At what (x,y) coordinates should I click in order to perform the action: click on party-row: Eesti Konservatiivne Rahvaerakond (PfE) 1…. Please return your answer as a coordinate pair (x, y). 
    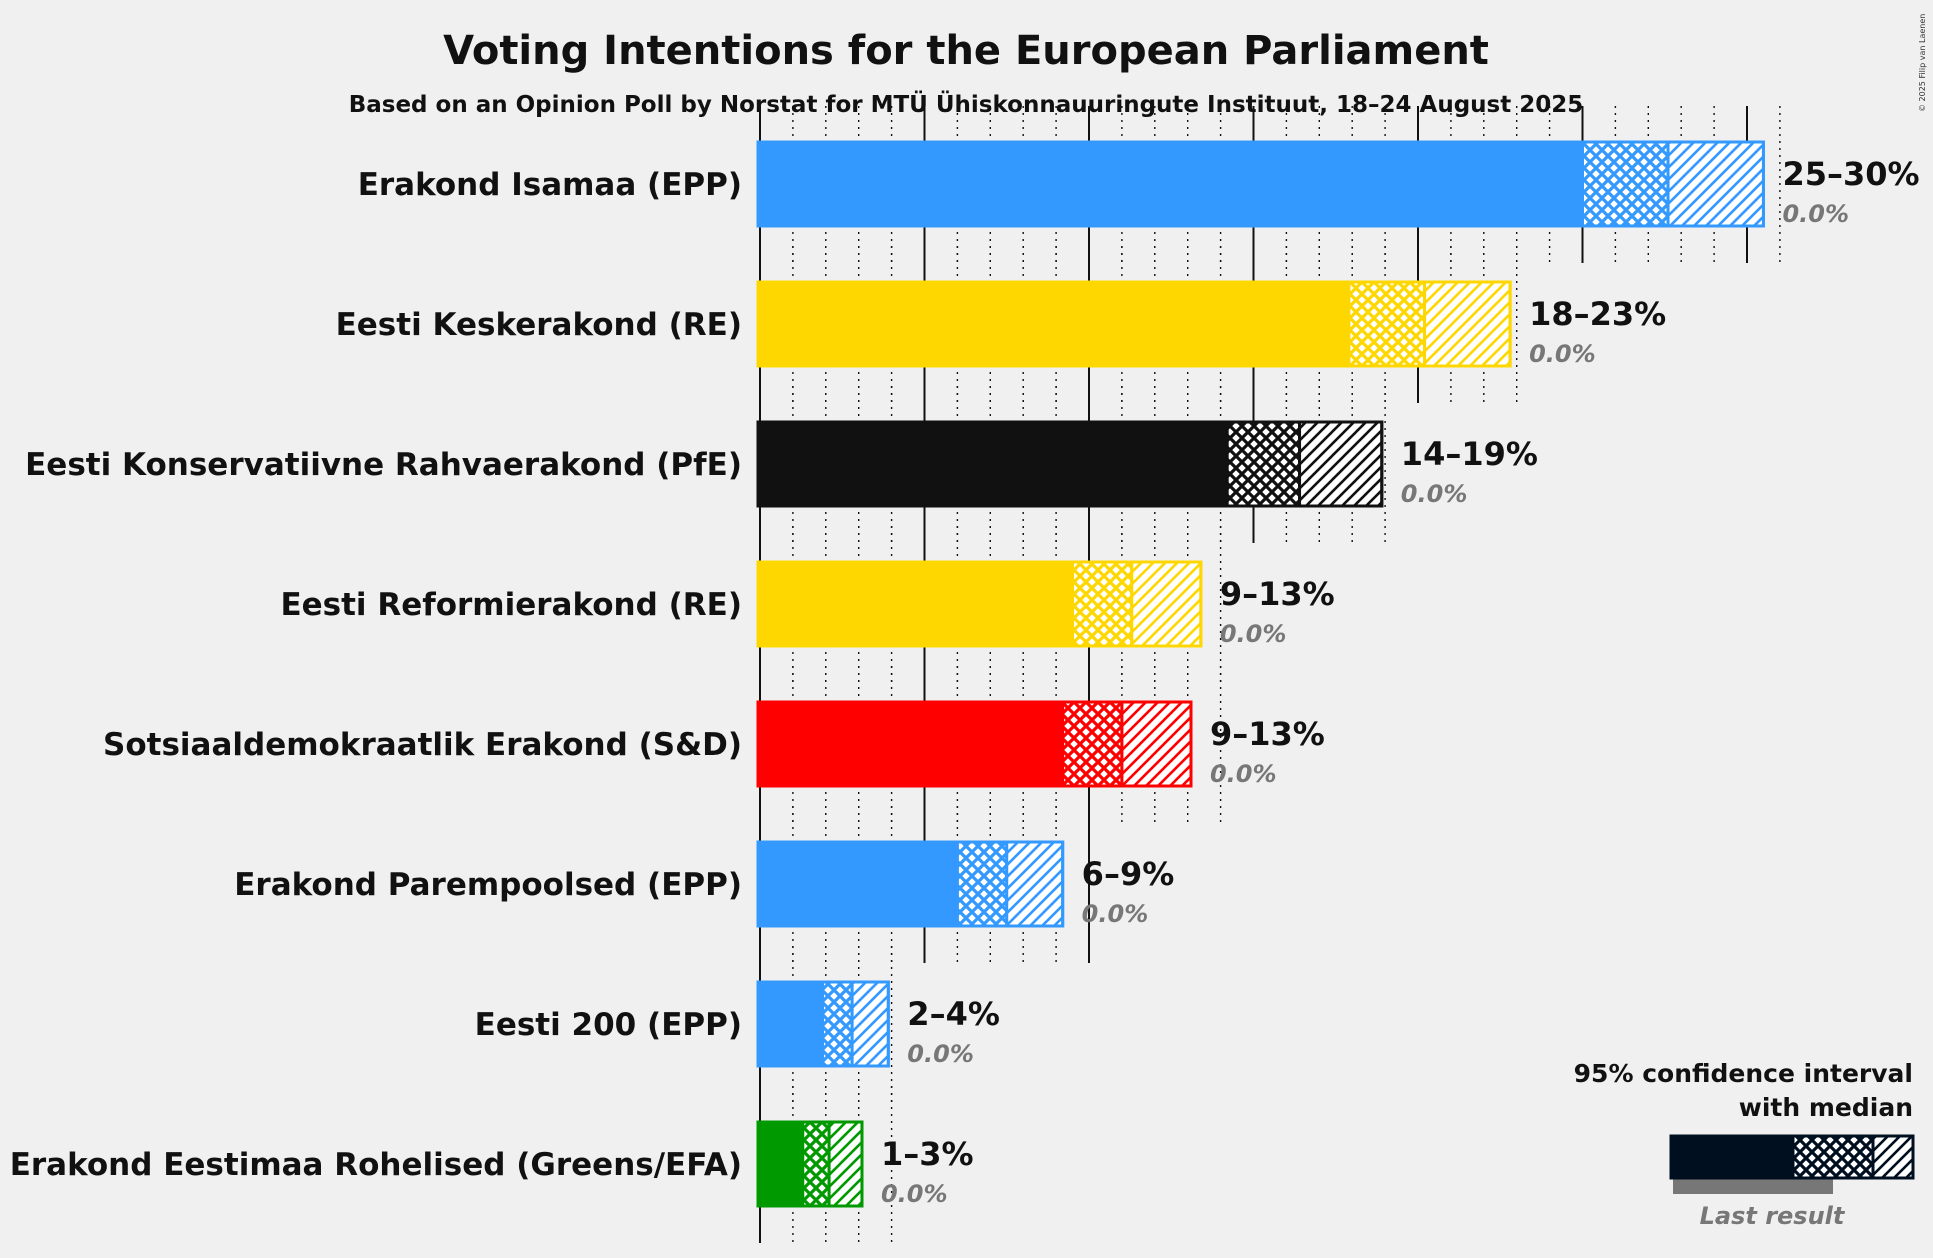
    Looking at the image, I should click on (781, 464).